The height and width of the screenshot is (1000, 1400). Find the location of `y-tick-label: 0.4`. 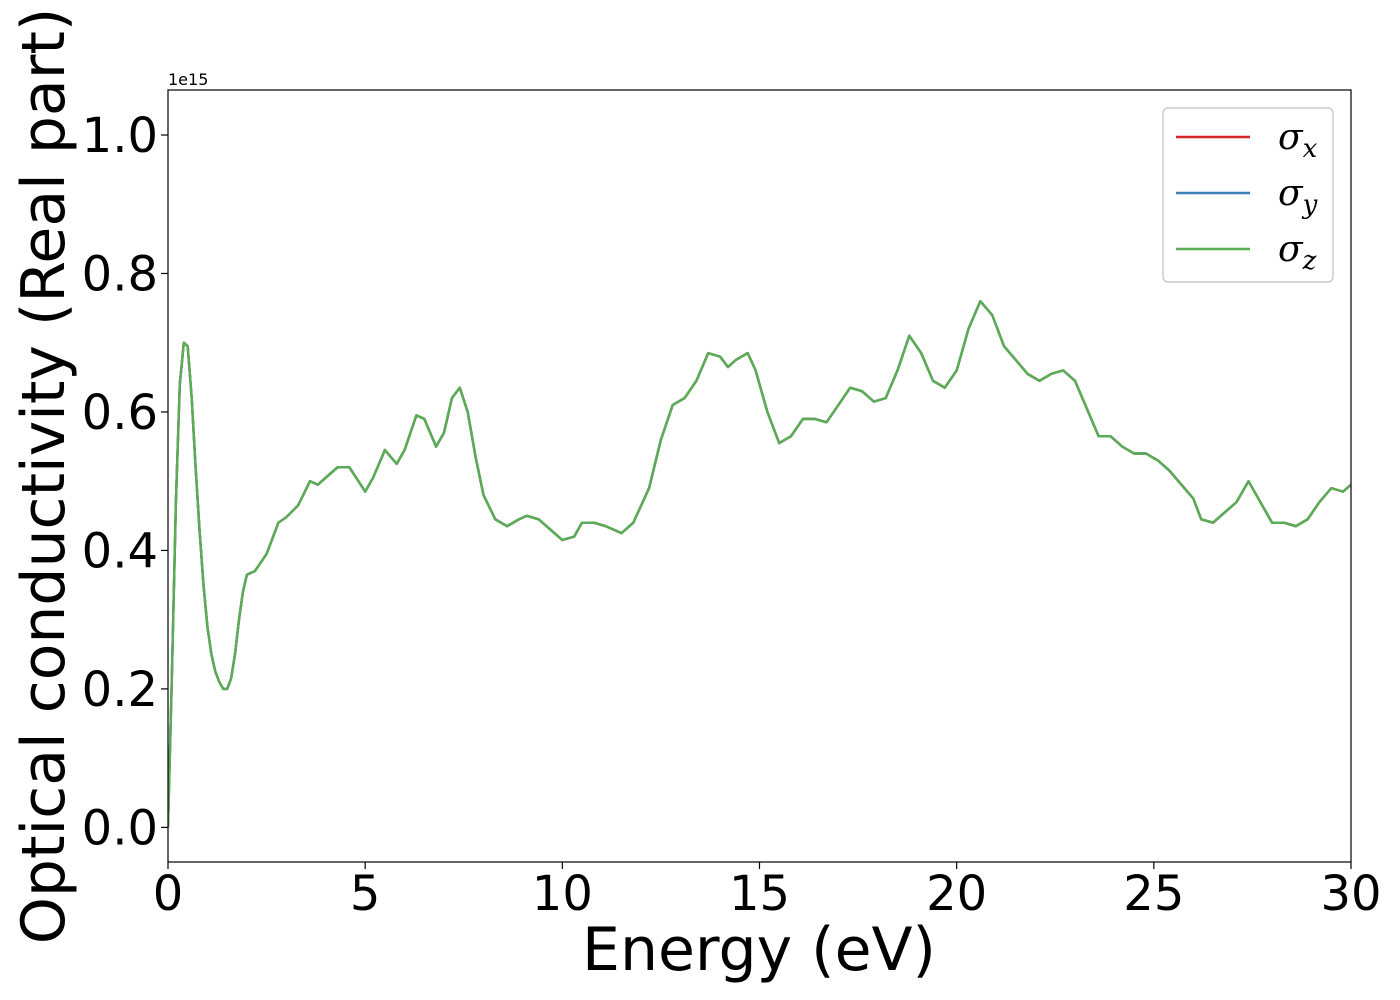

y-tick-label: 0.4 is located at coordinates (120, 551).